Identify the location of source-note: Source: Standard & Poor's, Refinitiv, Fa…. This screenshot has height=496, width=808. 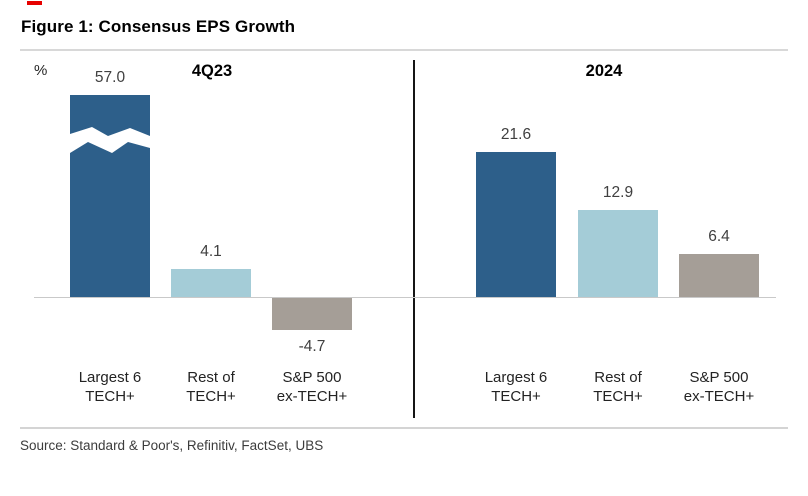
(172, 445).